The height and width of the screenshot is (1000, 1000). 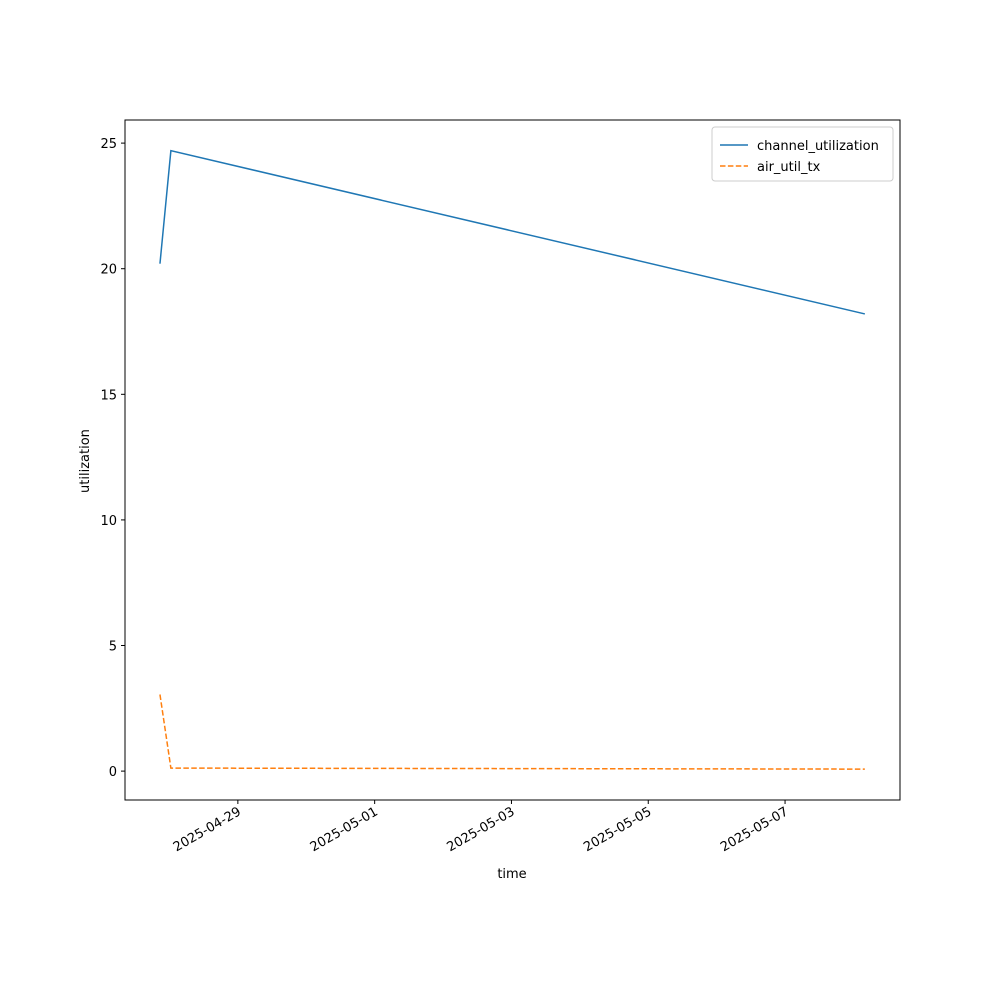 I want to click on y-axis-label: utilization, so click(x=85, y=461).